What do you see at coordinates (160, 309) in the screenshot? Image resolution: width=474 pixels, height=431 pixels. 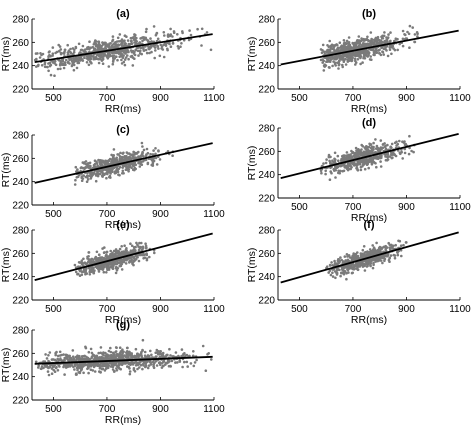 I see `x-tick-label: 900` at bounding box center [160, 309].